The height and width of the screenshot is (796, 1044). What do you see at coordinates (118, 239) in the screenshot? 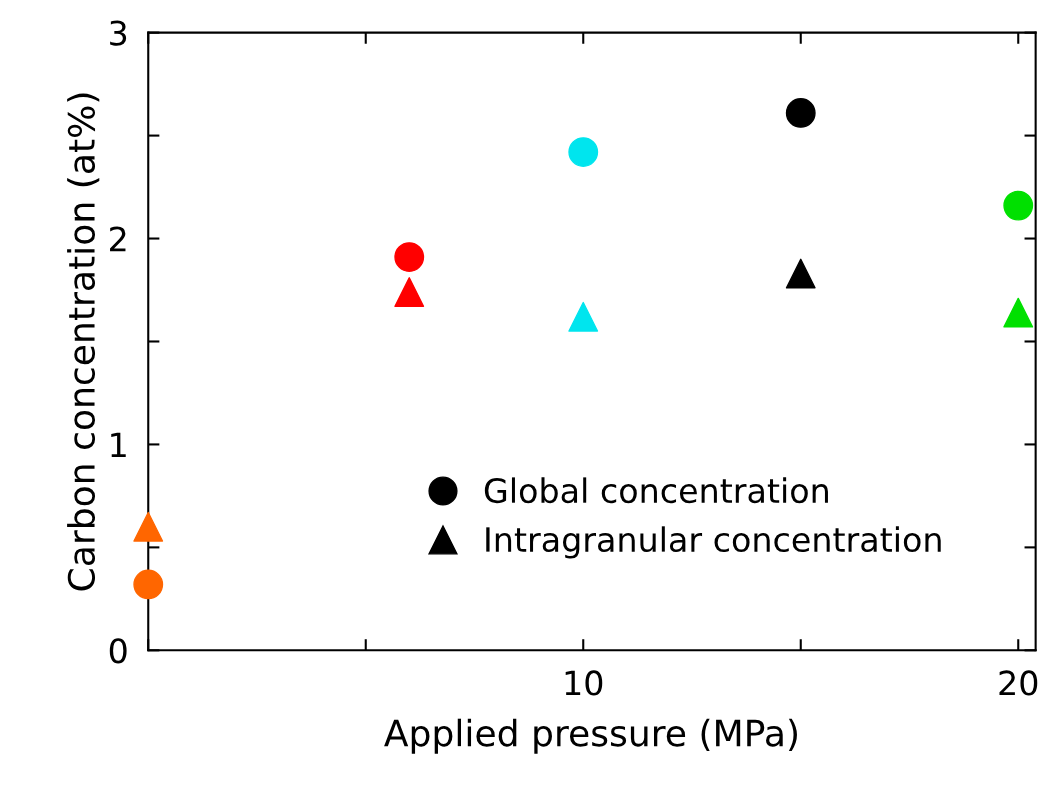
I see `y-tick-label: 2` at bounding box center [118, 239].